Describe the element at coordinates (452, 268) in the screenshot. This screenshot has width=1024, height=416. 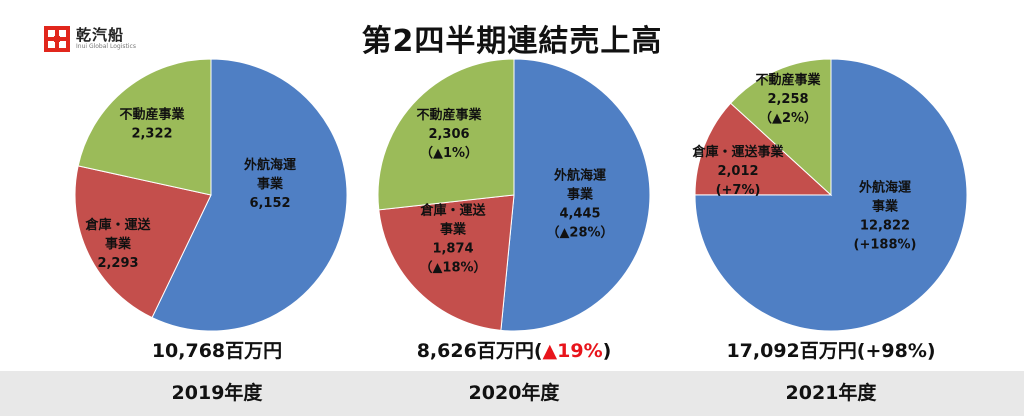
I see `slice-label-line: （▲18%）` at that location.